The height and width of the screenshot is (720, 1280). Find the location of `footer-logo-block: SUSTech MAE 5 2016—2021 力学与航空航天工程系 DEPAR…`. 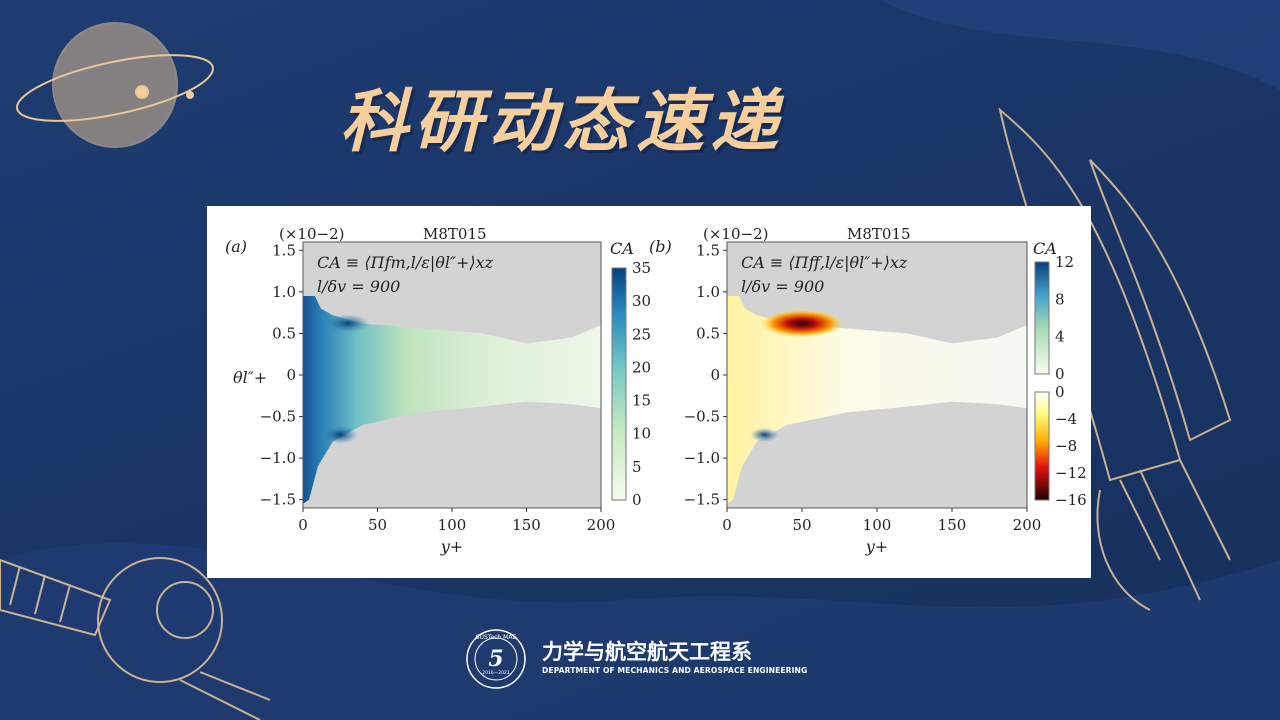

footer-logo-block: SUSTech MAE 5 2016—2021 力学与航空航天工程系 DEPAR… is located at coordinates (634, 659).